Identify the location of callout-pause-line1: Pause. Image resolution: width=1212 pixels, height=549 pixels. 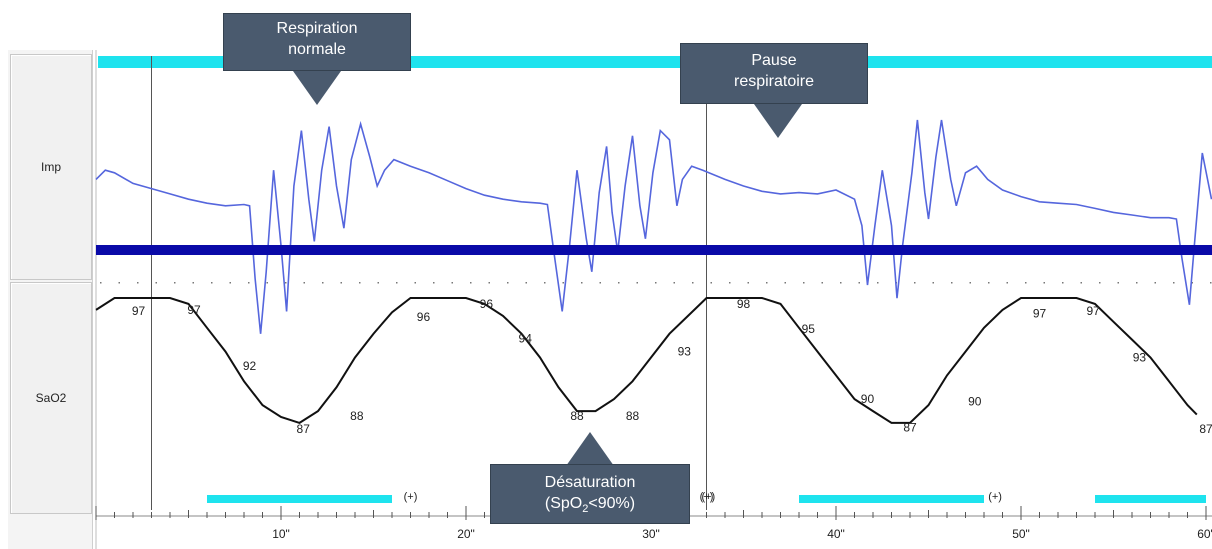
(774, 60).